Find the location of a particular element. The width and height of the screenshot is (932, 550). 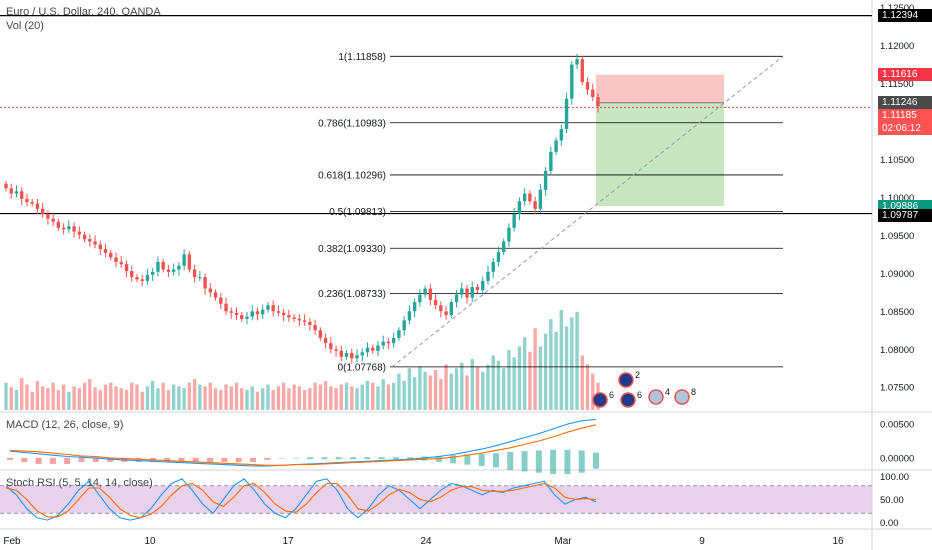

price-axis-label: 1.09787 is located at coordinates (905, 216).